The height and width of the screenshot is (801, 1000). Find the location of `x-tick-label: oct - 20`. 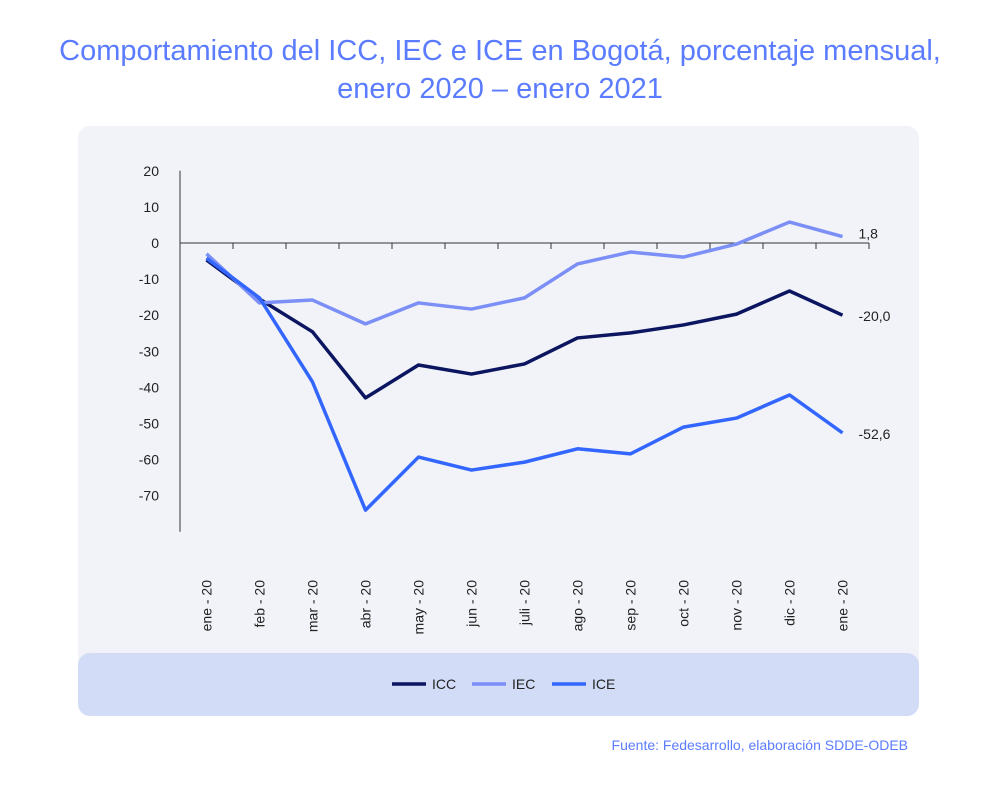

x-tick-label: oct - 20 is located at coordinates (684, 603).